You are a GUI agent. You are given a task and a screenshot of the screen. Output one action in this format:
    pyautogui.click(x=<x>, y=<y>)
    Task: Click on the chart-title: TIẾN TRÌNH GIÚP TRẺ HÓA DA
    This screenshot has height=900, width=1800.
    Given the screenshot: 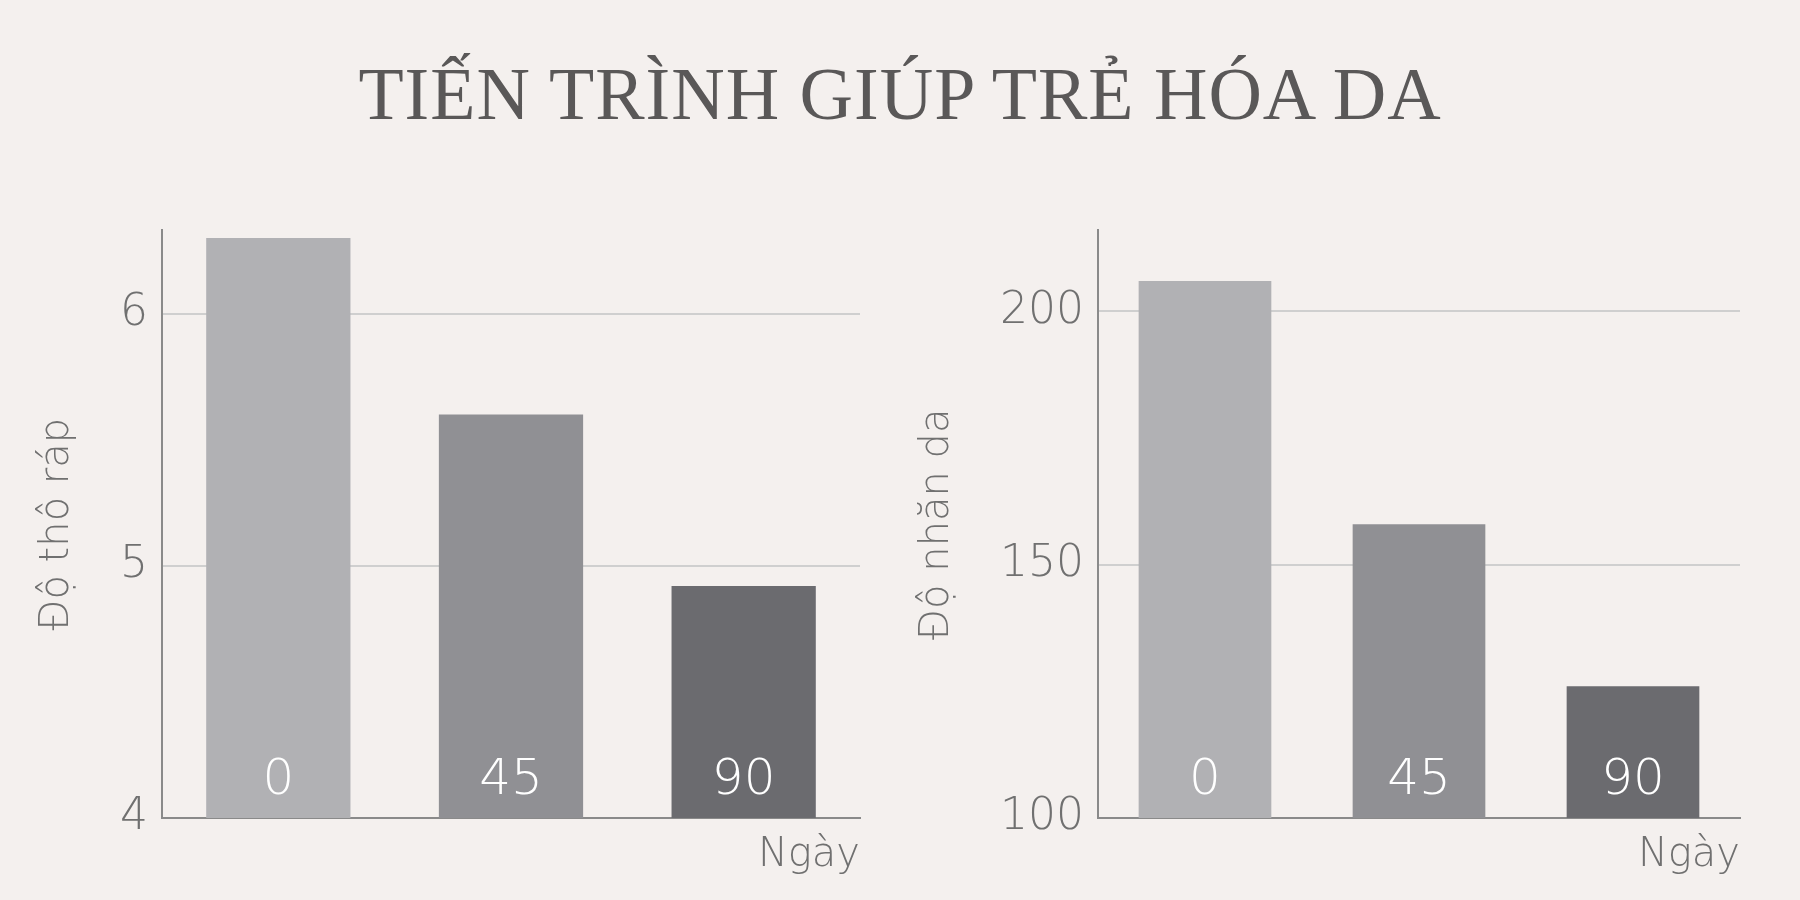 What is the action you would take?
    pyautogui.click(x=900, y=94)
    